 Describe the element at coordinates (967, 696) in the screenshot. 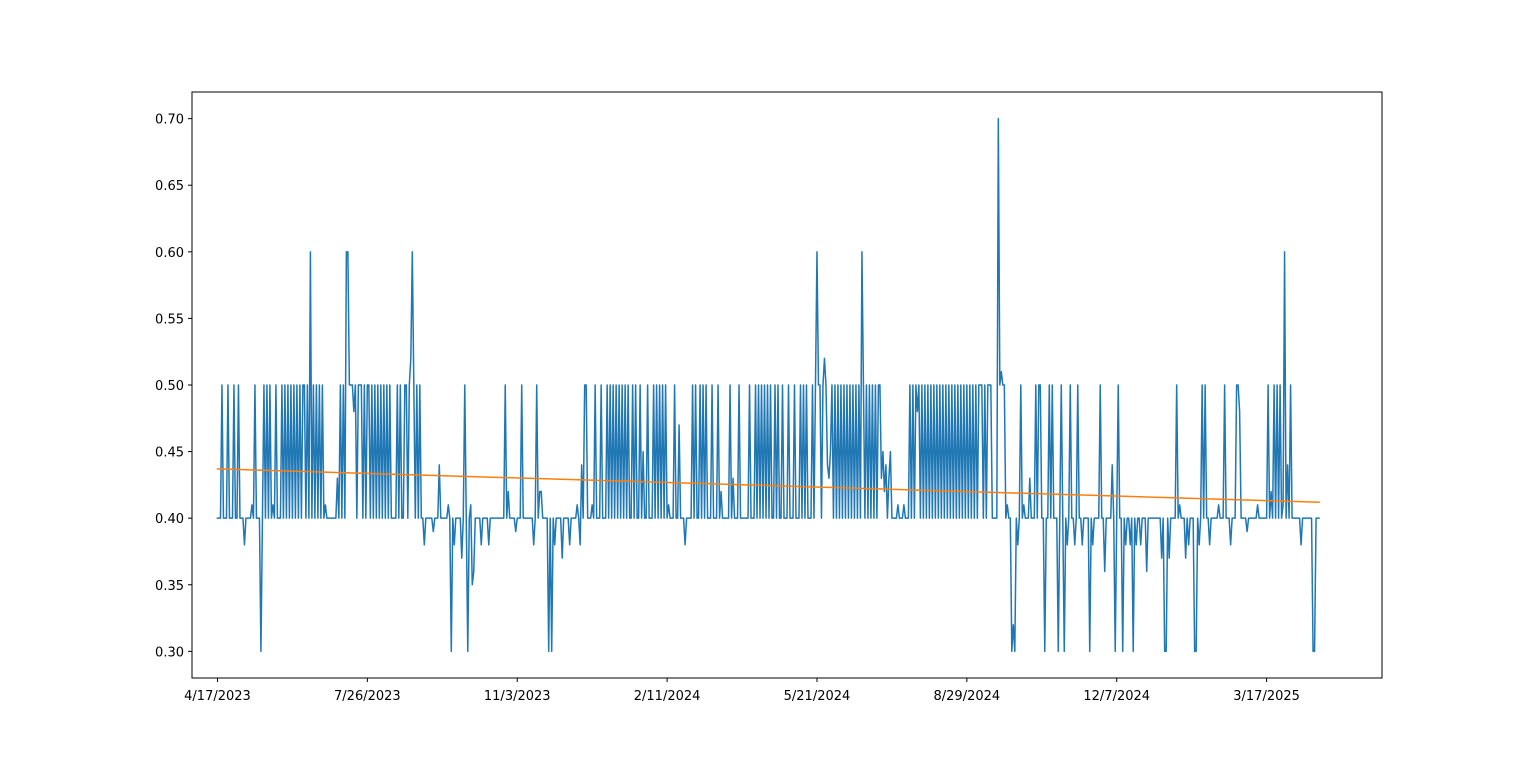

I see `x-tick-label: 8/29/2024` at that location.